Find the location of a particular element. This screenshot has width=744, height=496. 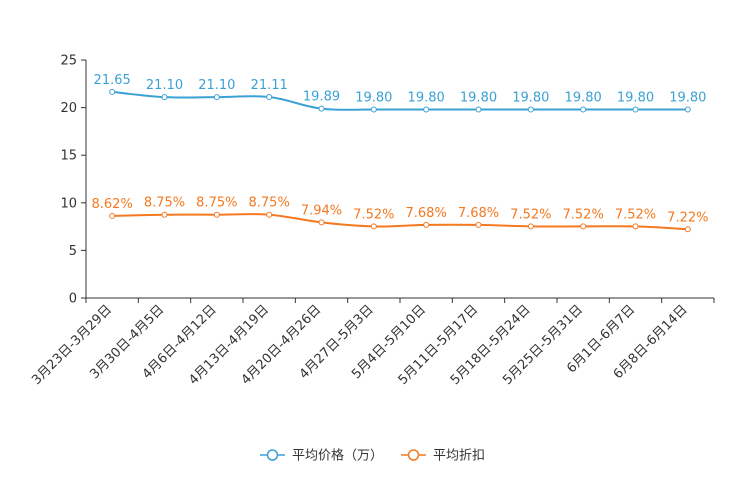

data-label: 8.62% is located at coordinates (112, 204).